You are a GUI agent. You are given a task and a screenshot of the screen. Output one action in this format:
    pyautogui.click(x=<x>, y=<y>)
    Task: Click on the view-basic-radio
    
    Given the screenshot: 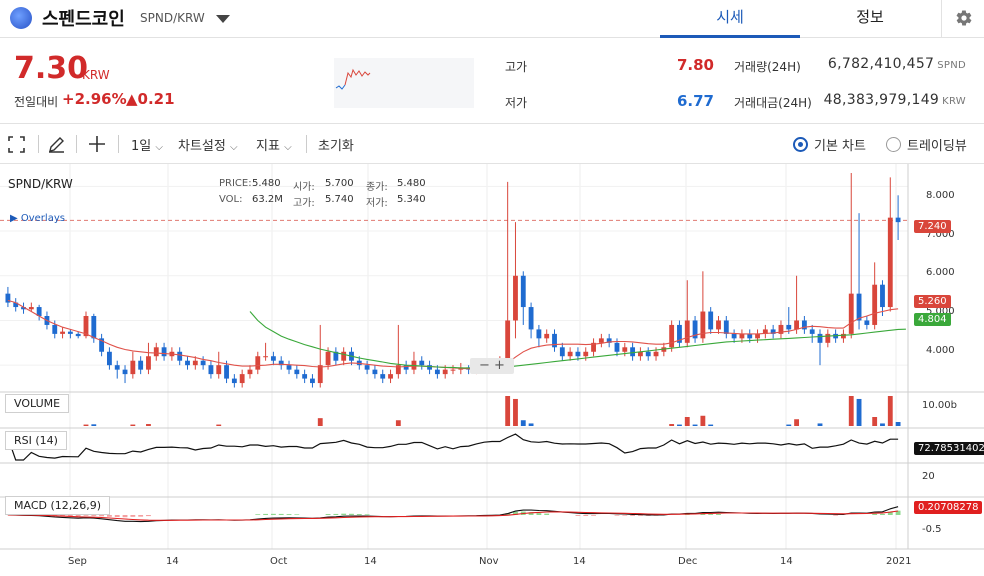 What is the action you would take?
    pyautogui.click(x=800, y=144)
    